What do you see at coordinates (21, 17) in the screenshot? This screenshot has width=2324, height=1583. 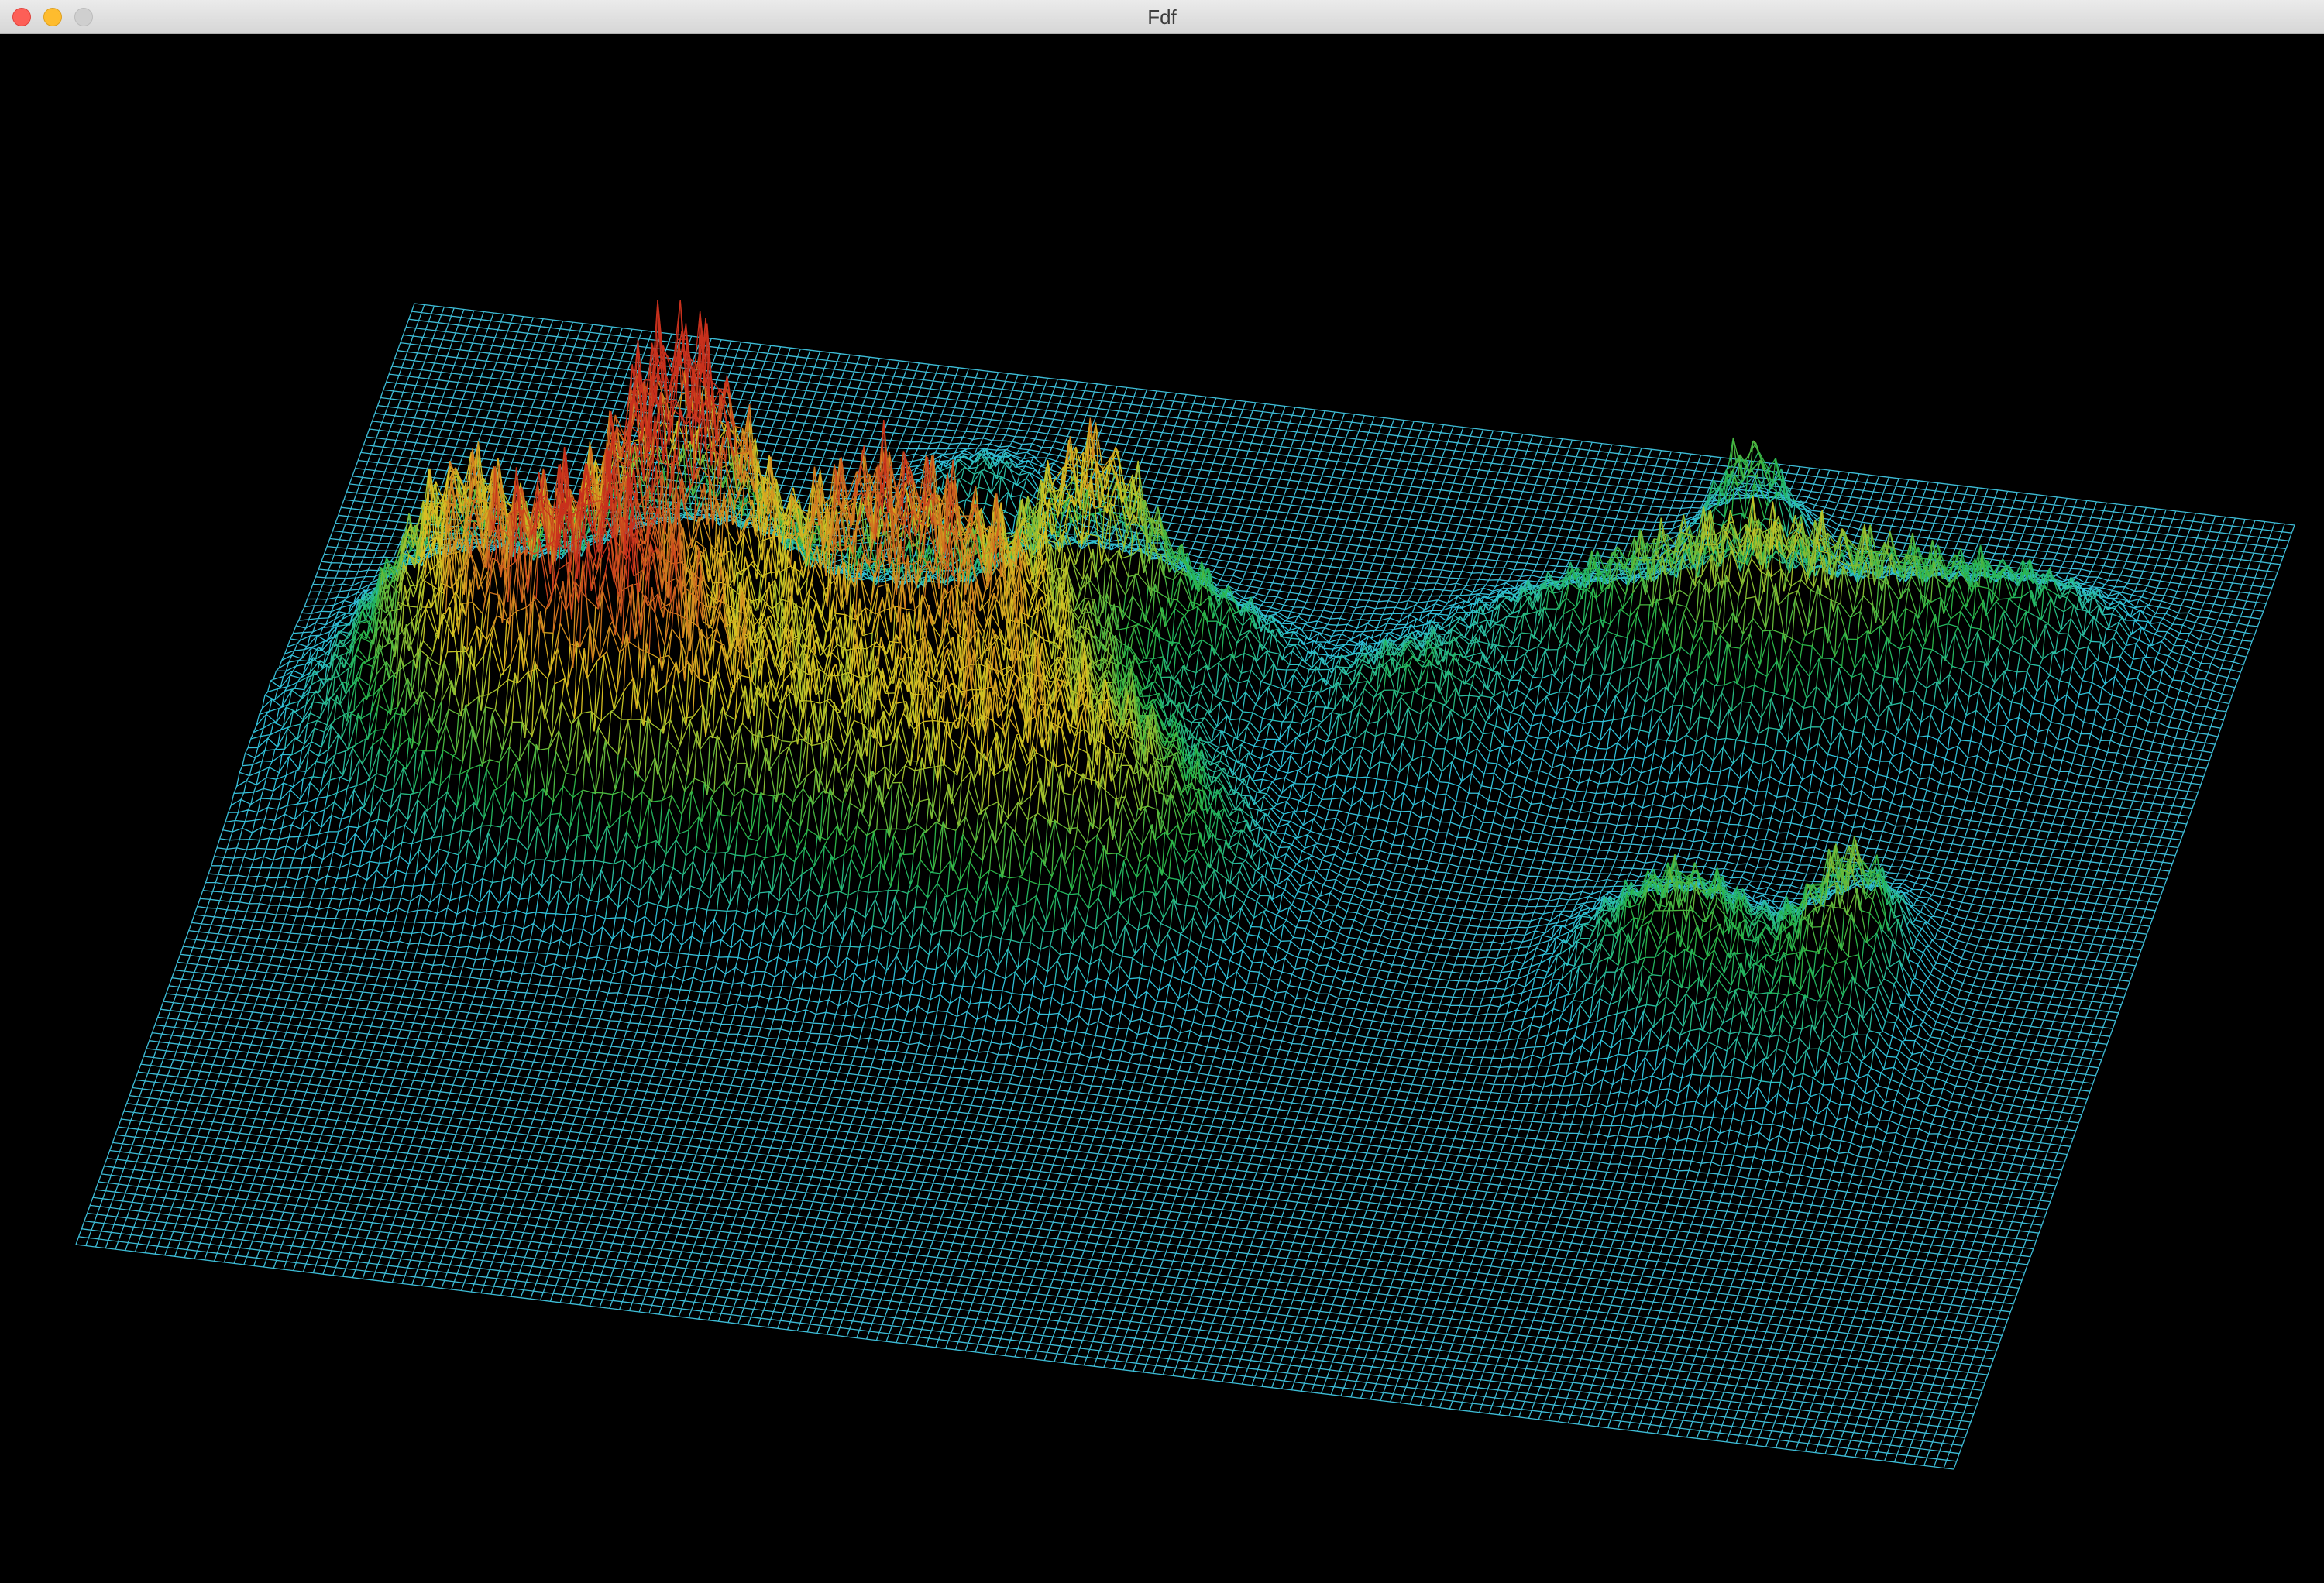 I see `close-icon` at bounding box center [21, 17].